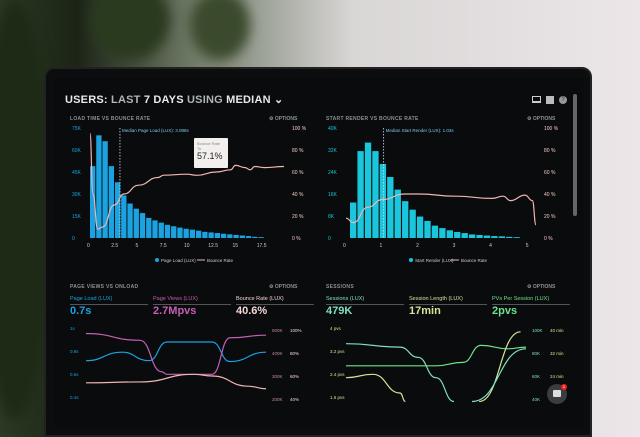 The height and width of the screenshot is (437, 640). Describe the element at coordinates (333, 195) in the screenshot. I see `y-axis-label: 16K` at that location.